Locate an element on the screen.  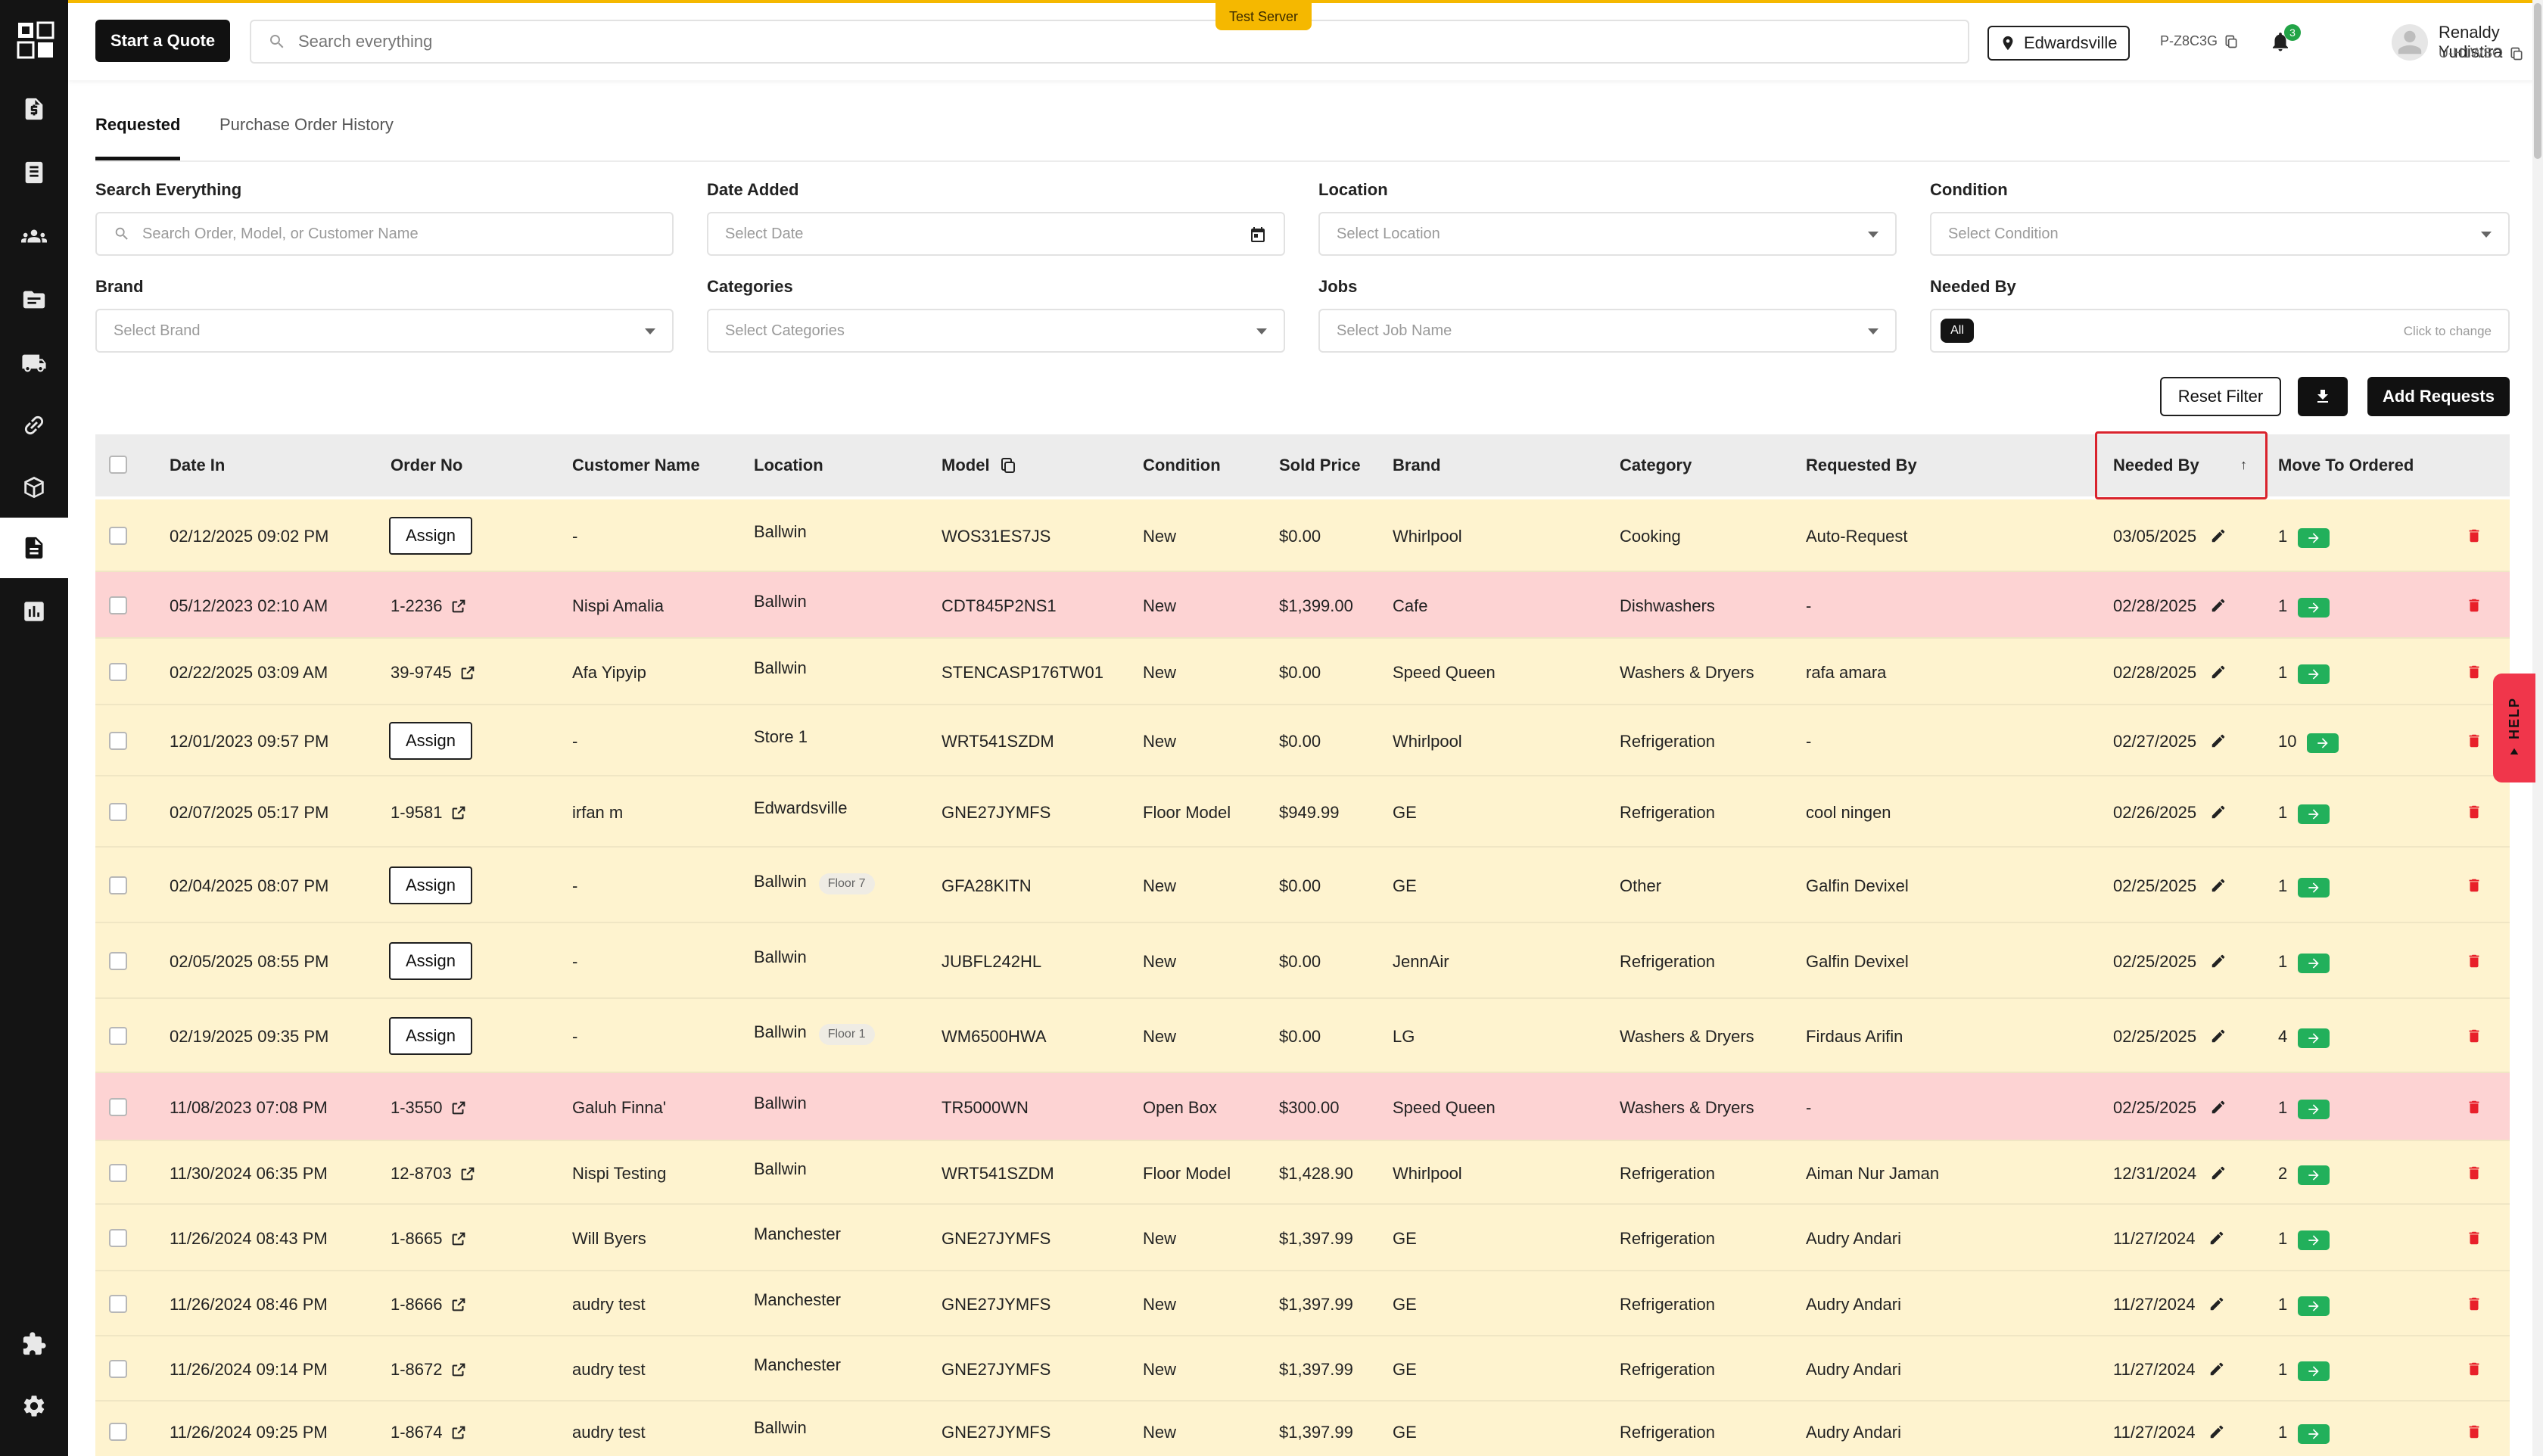
order-number: 1-9581 is located at coordinates (417, 812).